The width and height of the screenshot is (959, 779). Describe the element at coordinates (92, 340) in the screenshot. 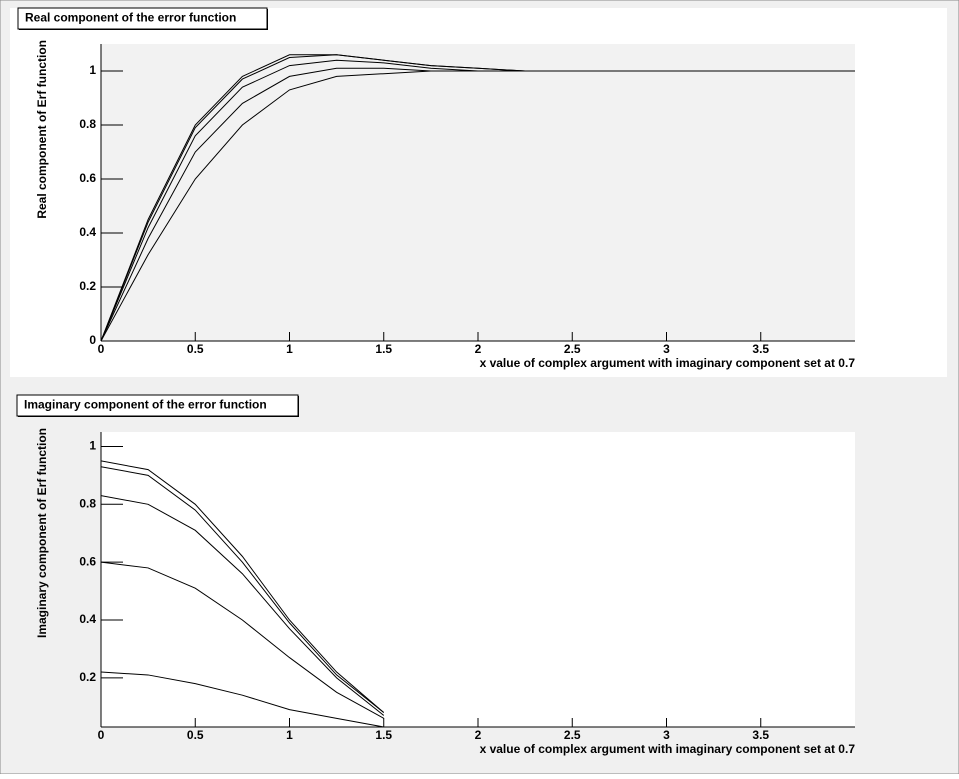

I see `y-tick-label: 0` at that location.